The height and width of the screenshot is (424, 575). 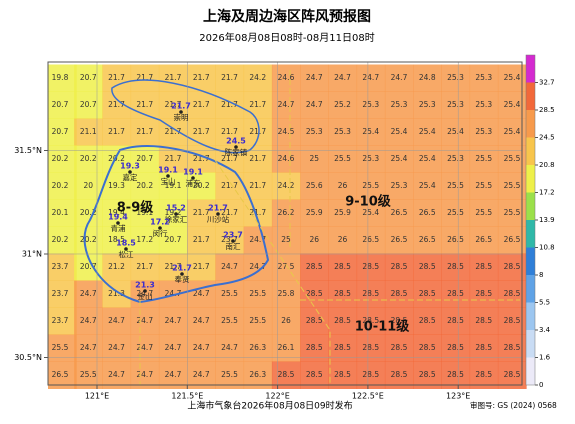 What do you see at coordinates (314, 185) in the screenshot?
I see `grid-value: 25.6` at bounding box center [314, 185].